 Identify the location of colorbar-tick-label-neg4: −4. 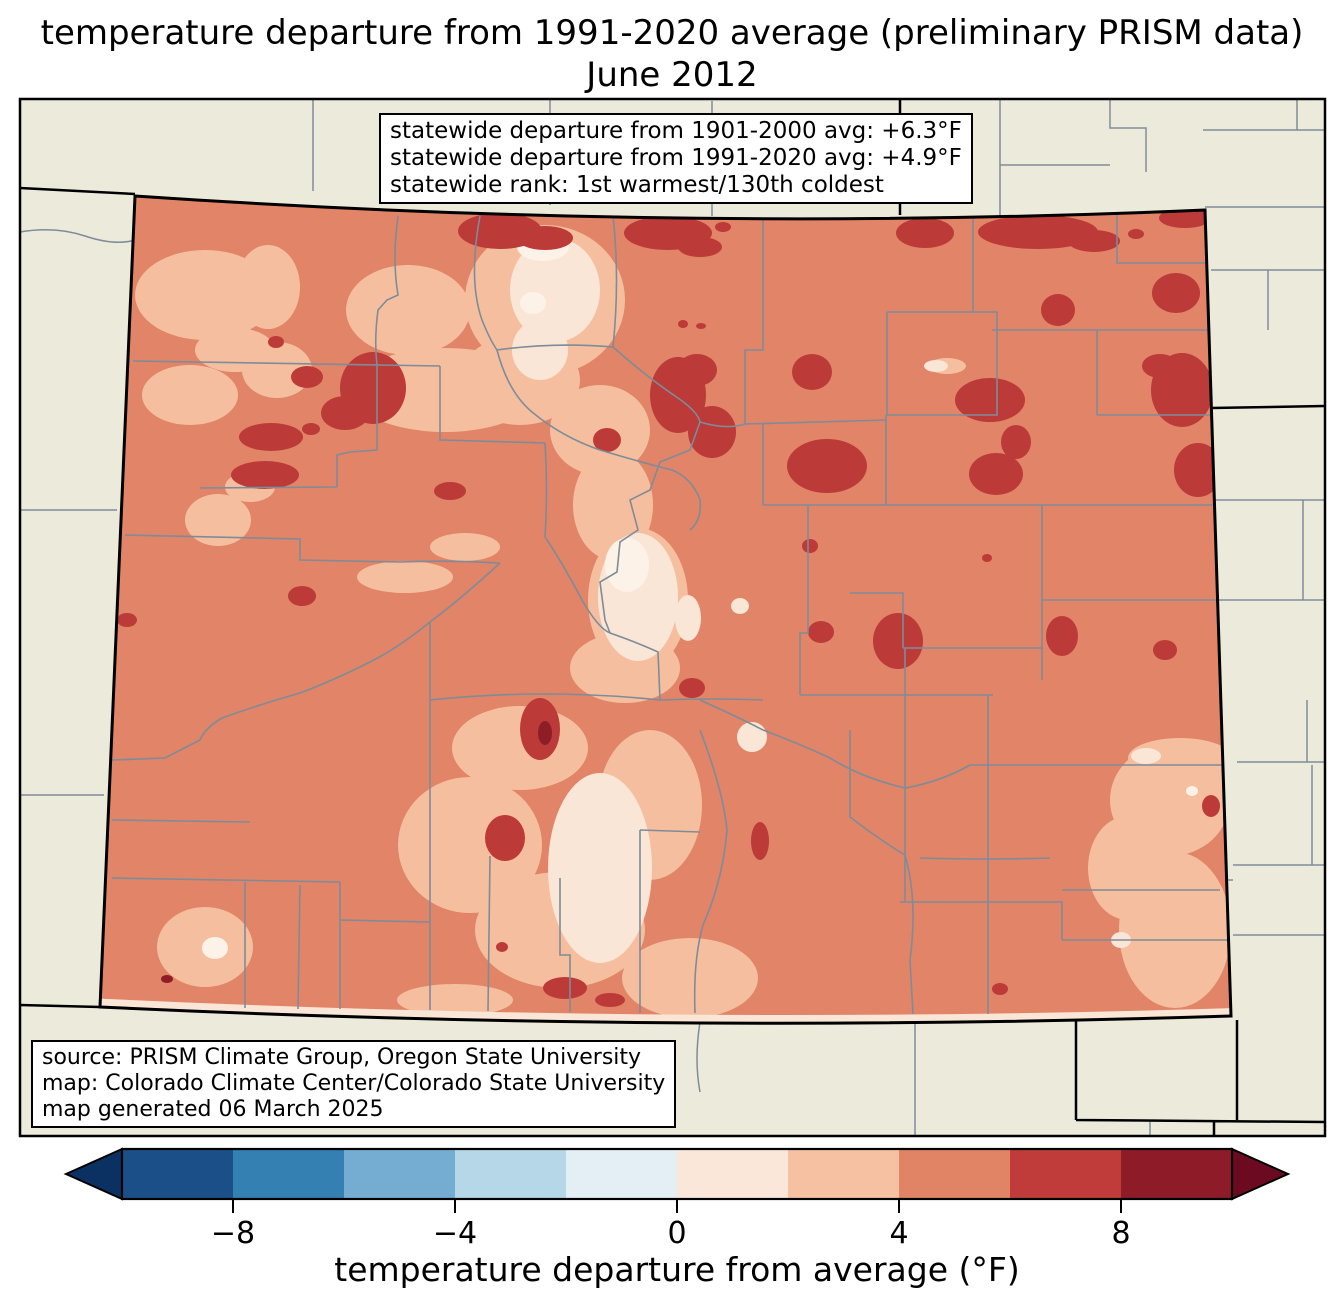
(455, 1233).